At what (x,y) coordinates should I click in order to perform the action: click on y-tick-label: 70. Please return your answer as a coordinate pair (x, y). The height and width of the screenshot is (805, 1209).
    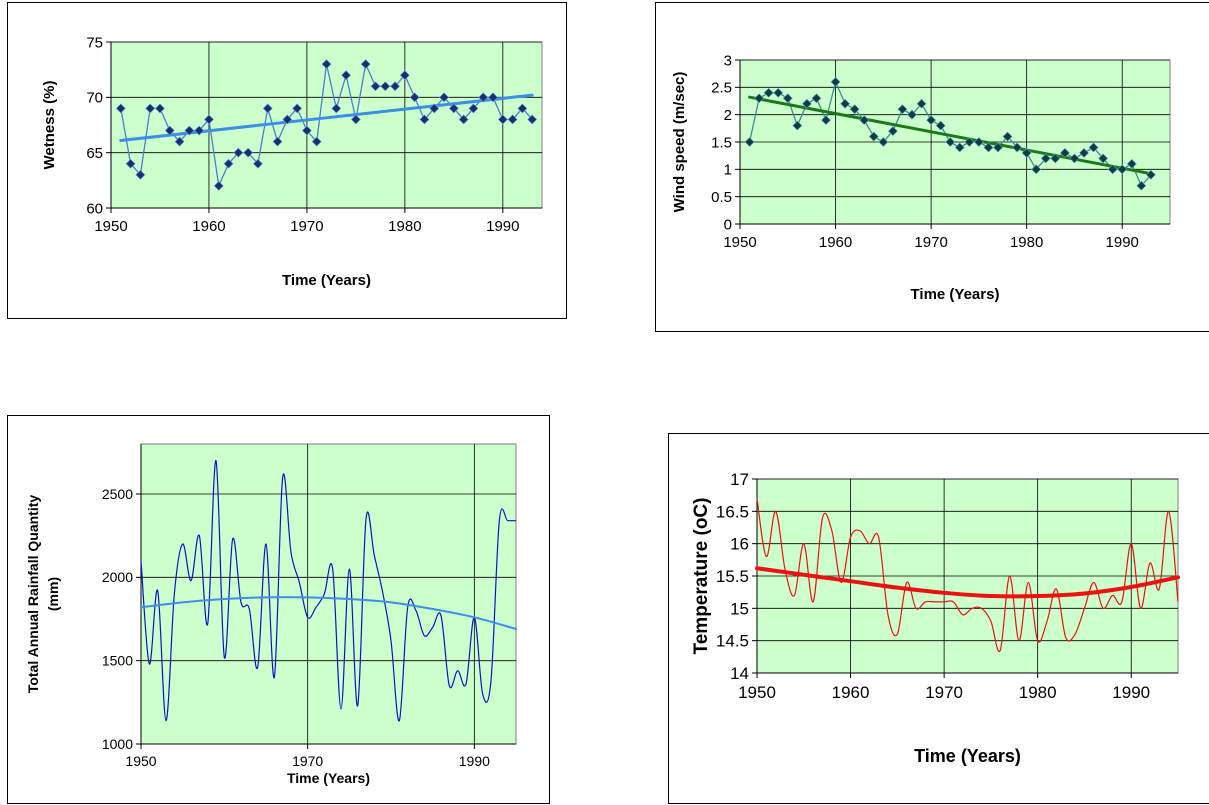
    Looking at the image, I should click on (94, 98).